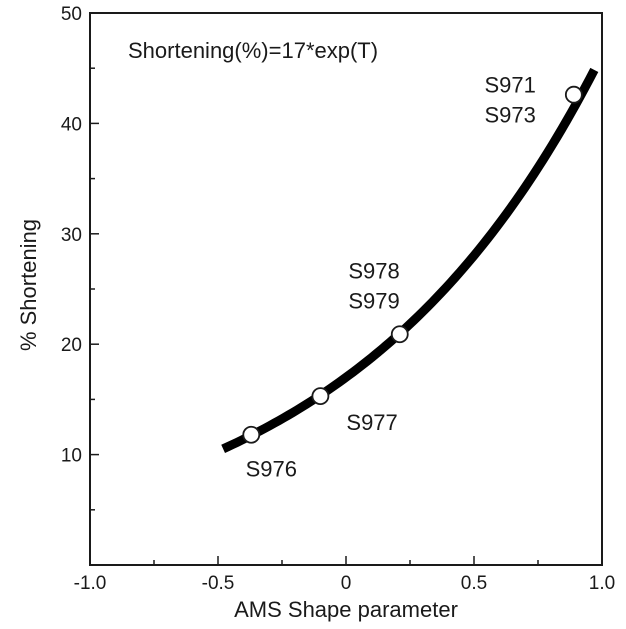  I want to click on x-axis-label: AMS Shape parameter, so click(346, 609).